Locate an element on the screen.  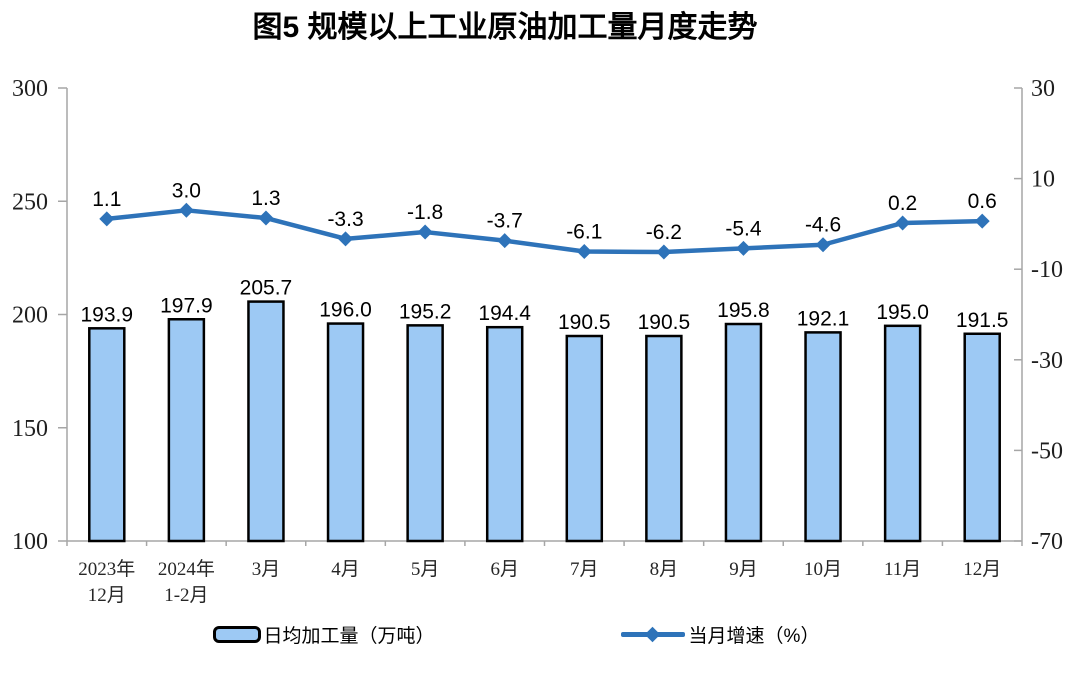
right-axis-tick-label: 30 is located at coordinates (1043, 89).